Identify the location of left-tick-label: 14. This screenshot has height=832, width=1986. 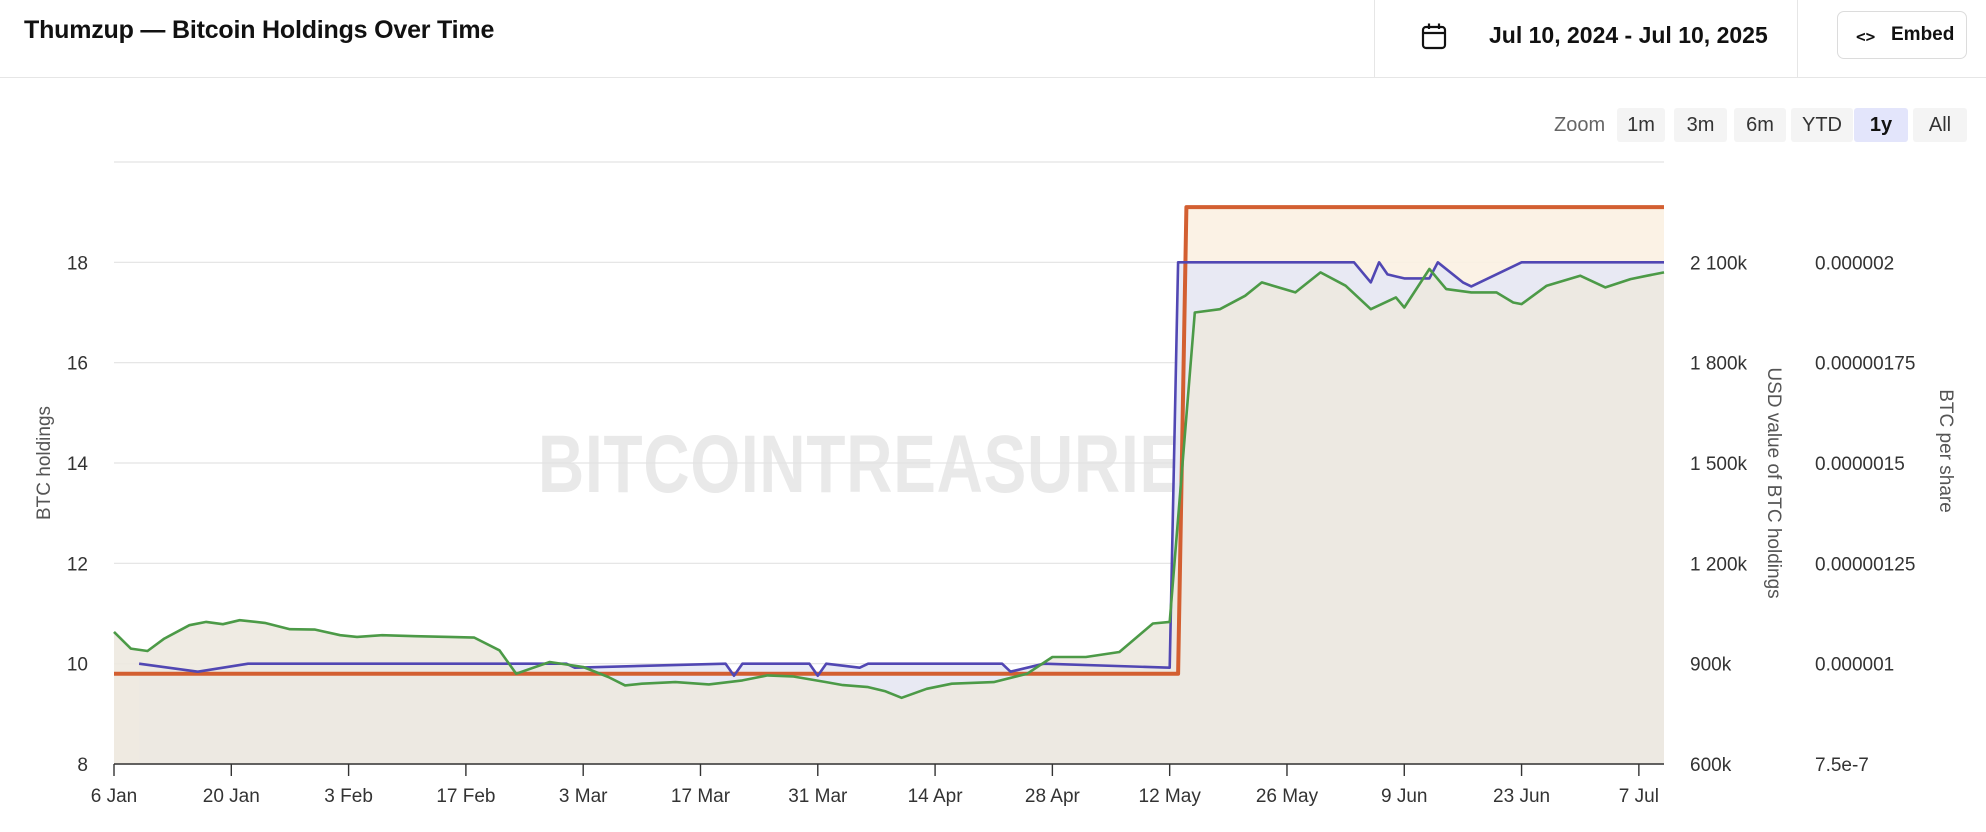
(78, 464).